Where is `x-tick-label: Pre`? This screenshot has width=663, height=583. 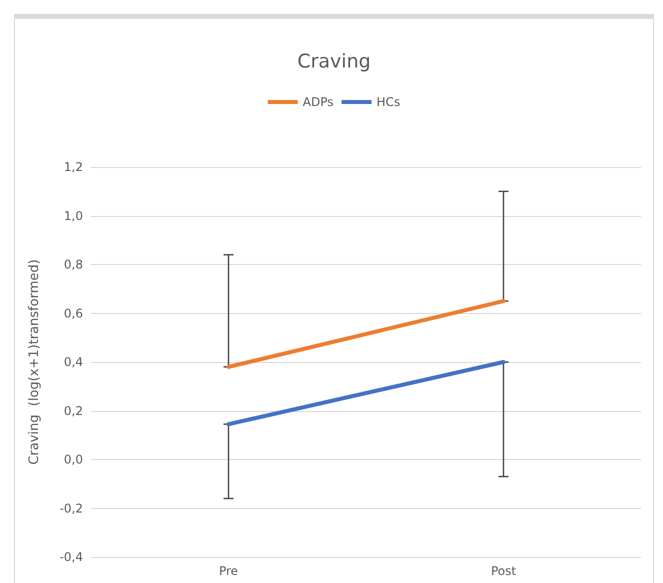
x-tick-label: Pre is located at coordinates (228, 571).